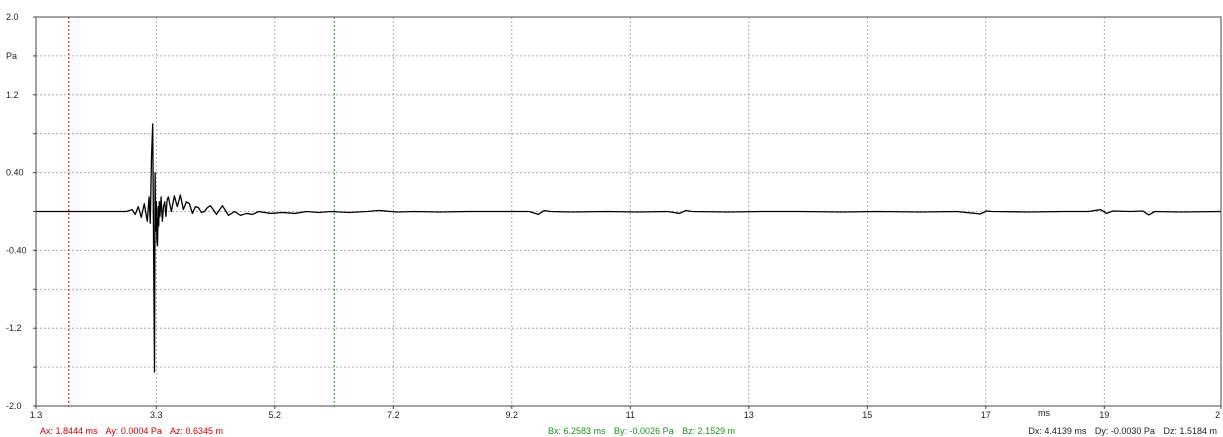 The image size is (1223, 437). Describe the element at coordinates (11, 56) in the screenshot. I see `y-tick-label: Pa` at that location.